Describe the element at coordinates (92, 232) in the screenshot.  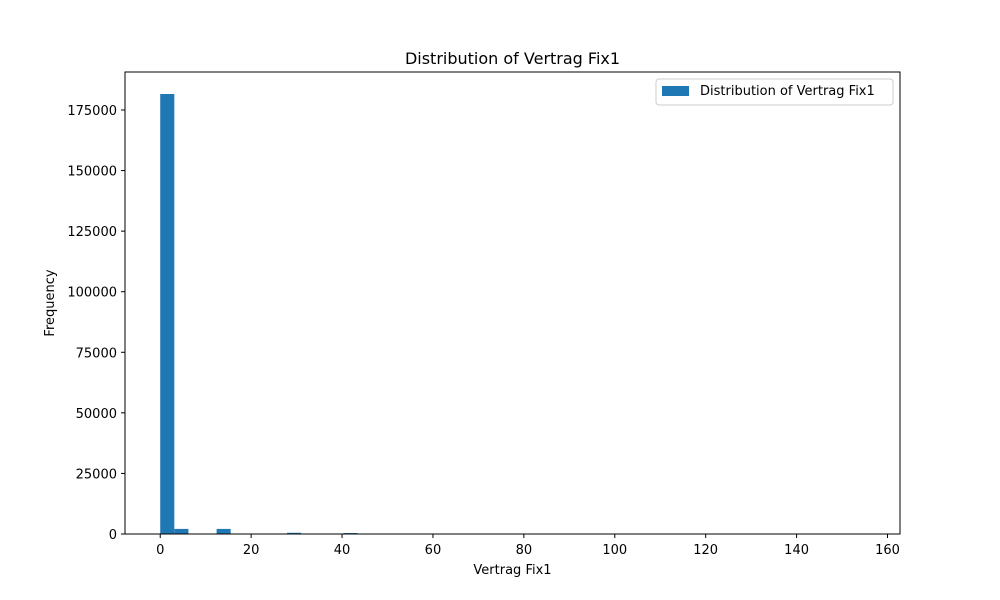
I see `y-tick-label: 125000` at that location.